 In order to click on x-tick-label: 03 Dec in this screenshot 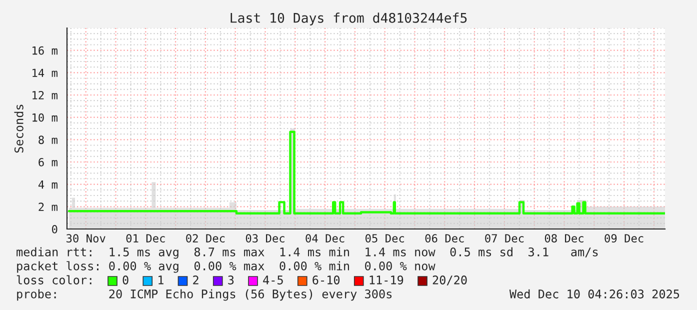, I will do `click(265, 238)`.